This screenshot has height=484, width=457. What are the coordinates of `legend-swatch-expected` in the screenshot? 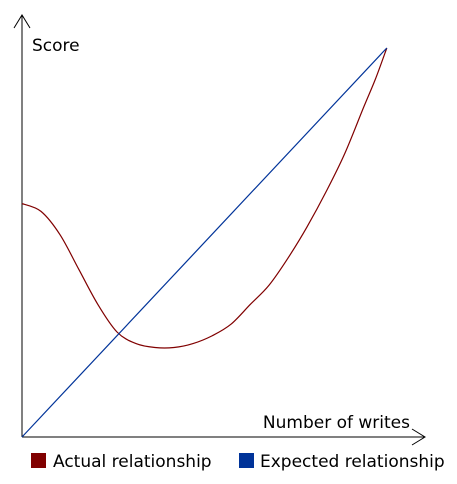 It's located at (246, 460).